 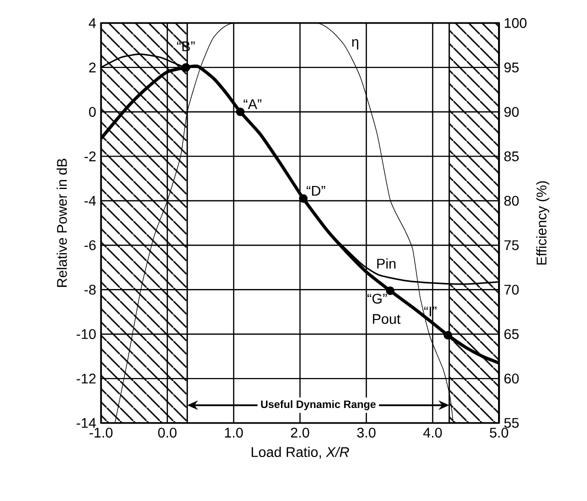 I want to click on y-axis-title: Relative Power in dB, so click(x=61, y=222).